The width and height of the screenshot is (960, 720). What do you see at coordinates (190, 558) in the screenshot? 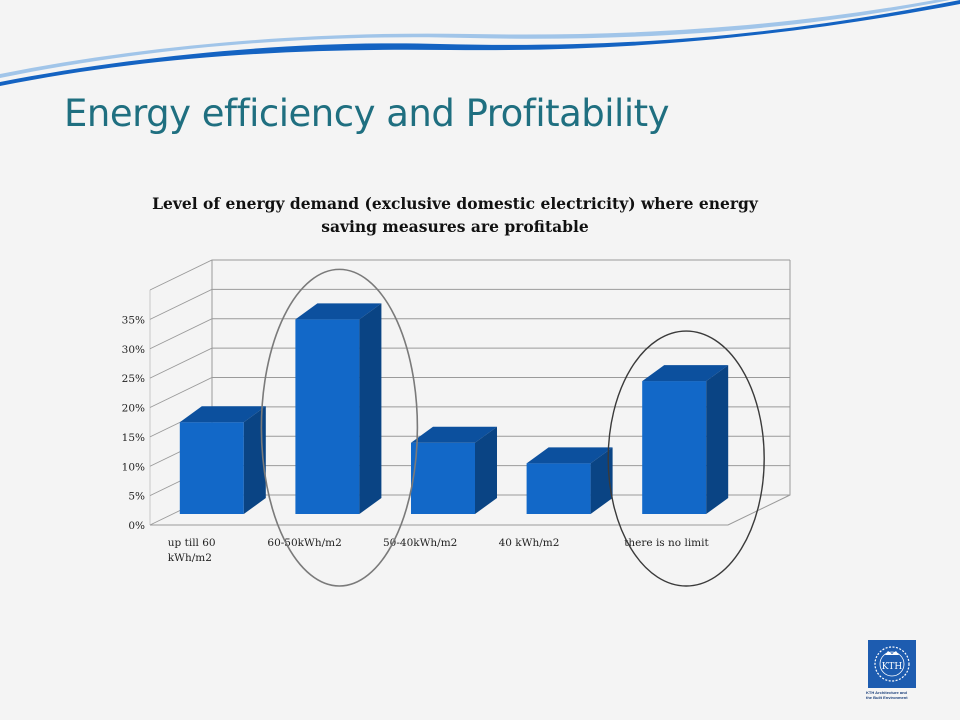
I see `x-tick-label-line: kWh/m2` at bounding box center [190, 558].